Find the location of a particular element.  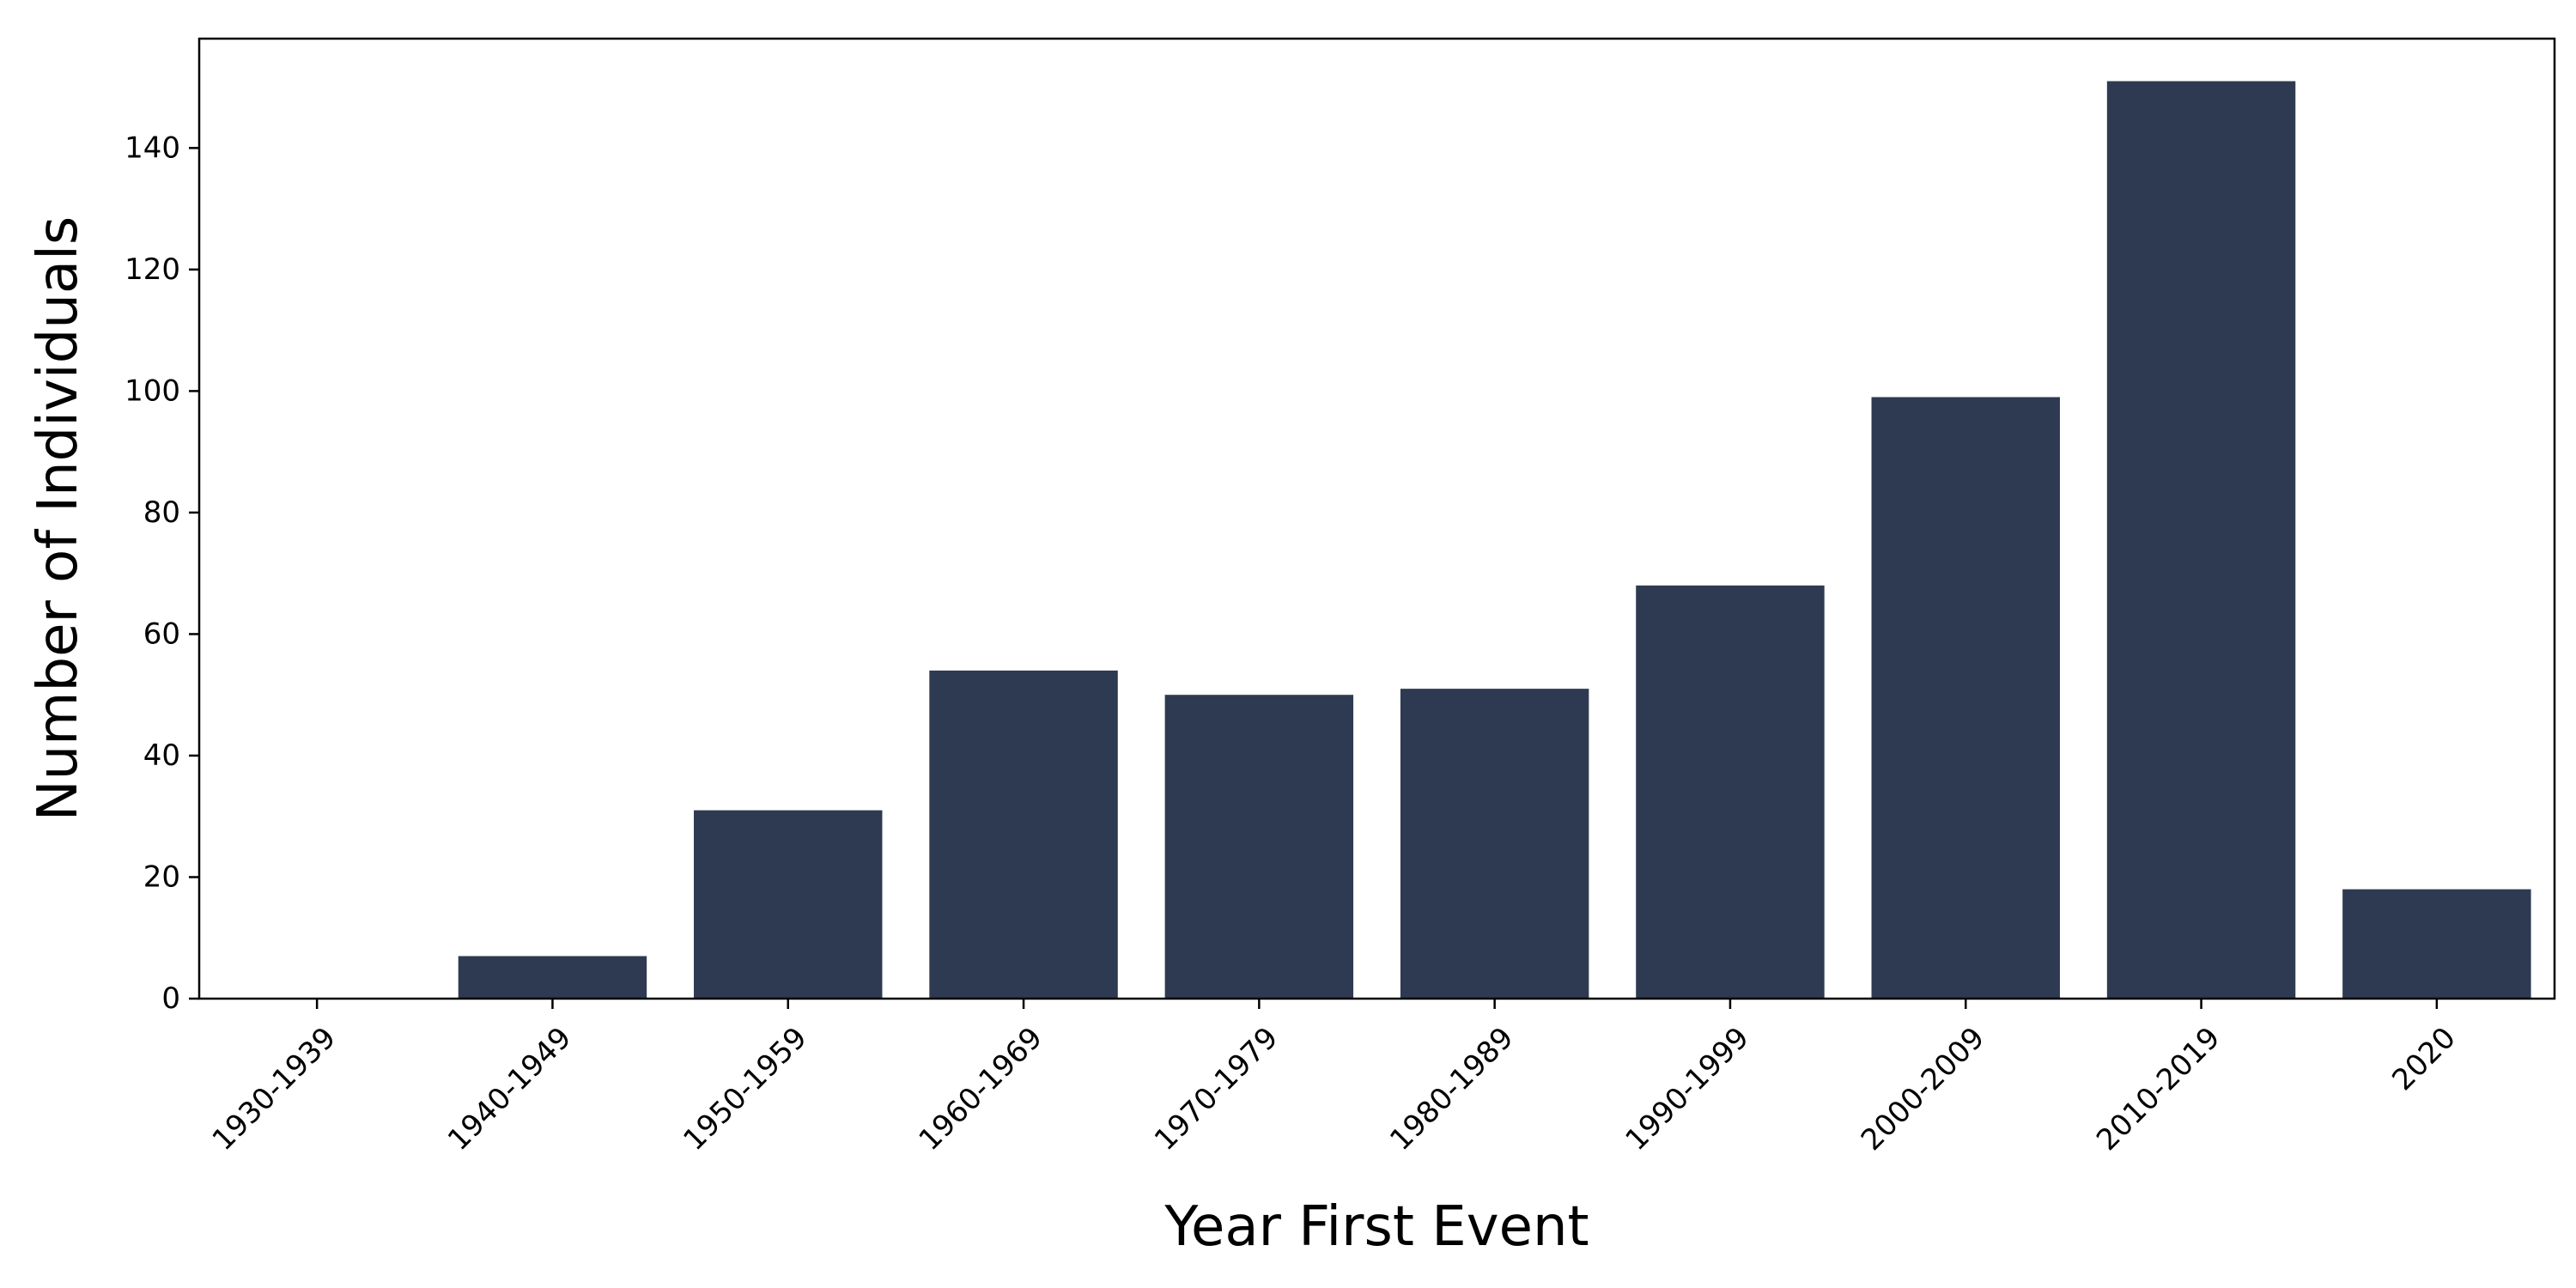

bar-2010-2019 is located at coordinates (2201, 540).